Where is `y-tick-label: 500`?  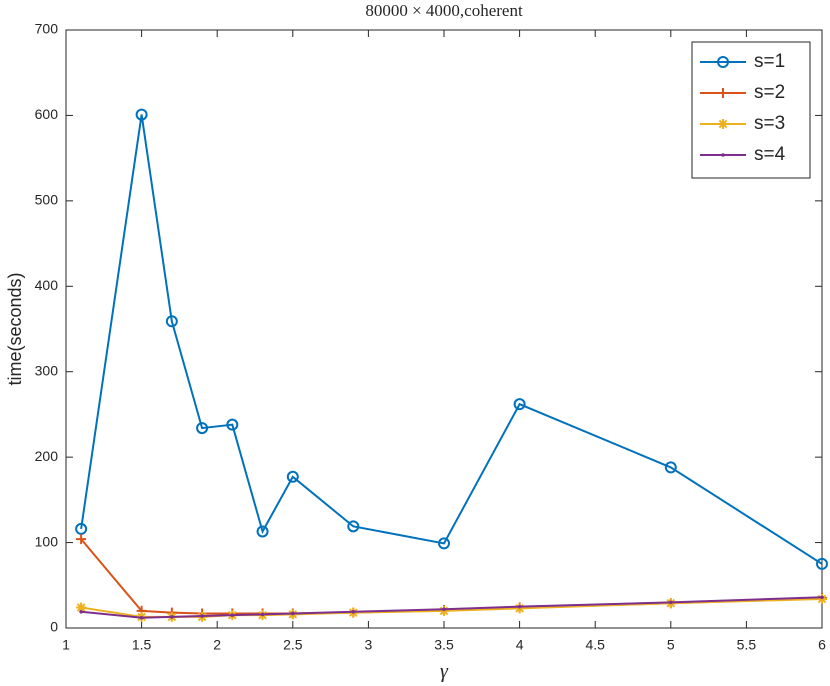
y-tick-label: 500 is located at coordinates (47, 200).